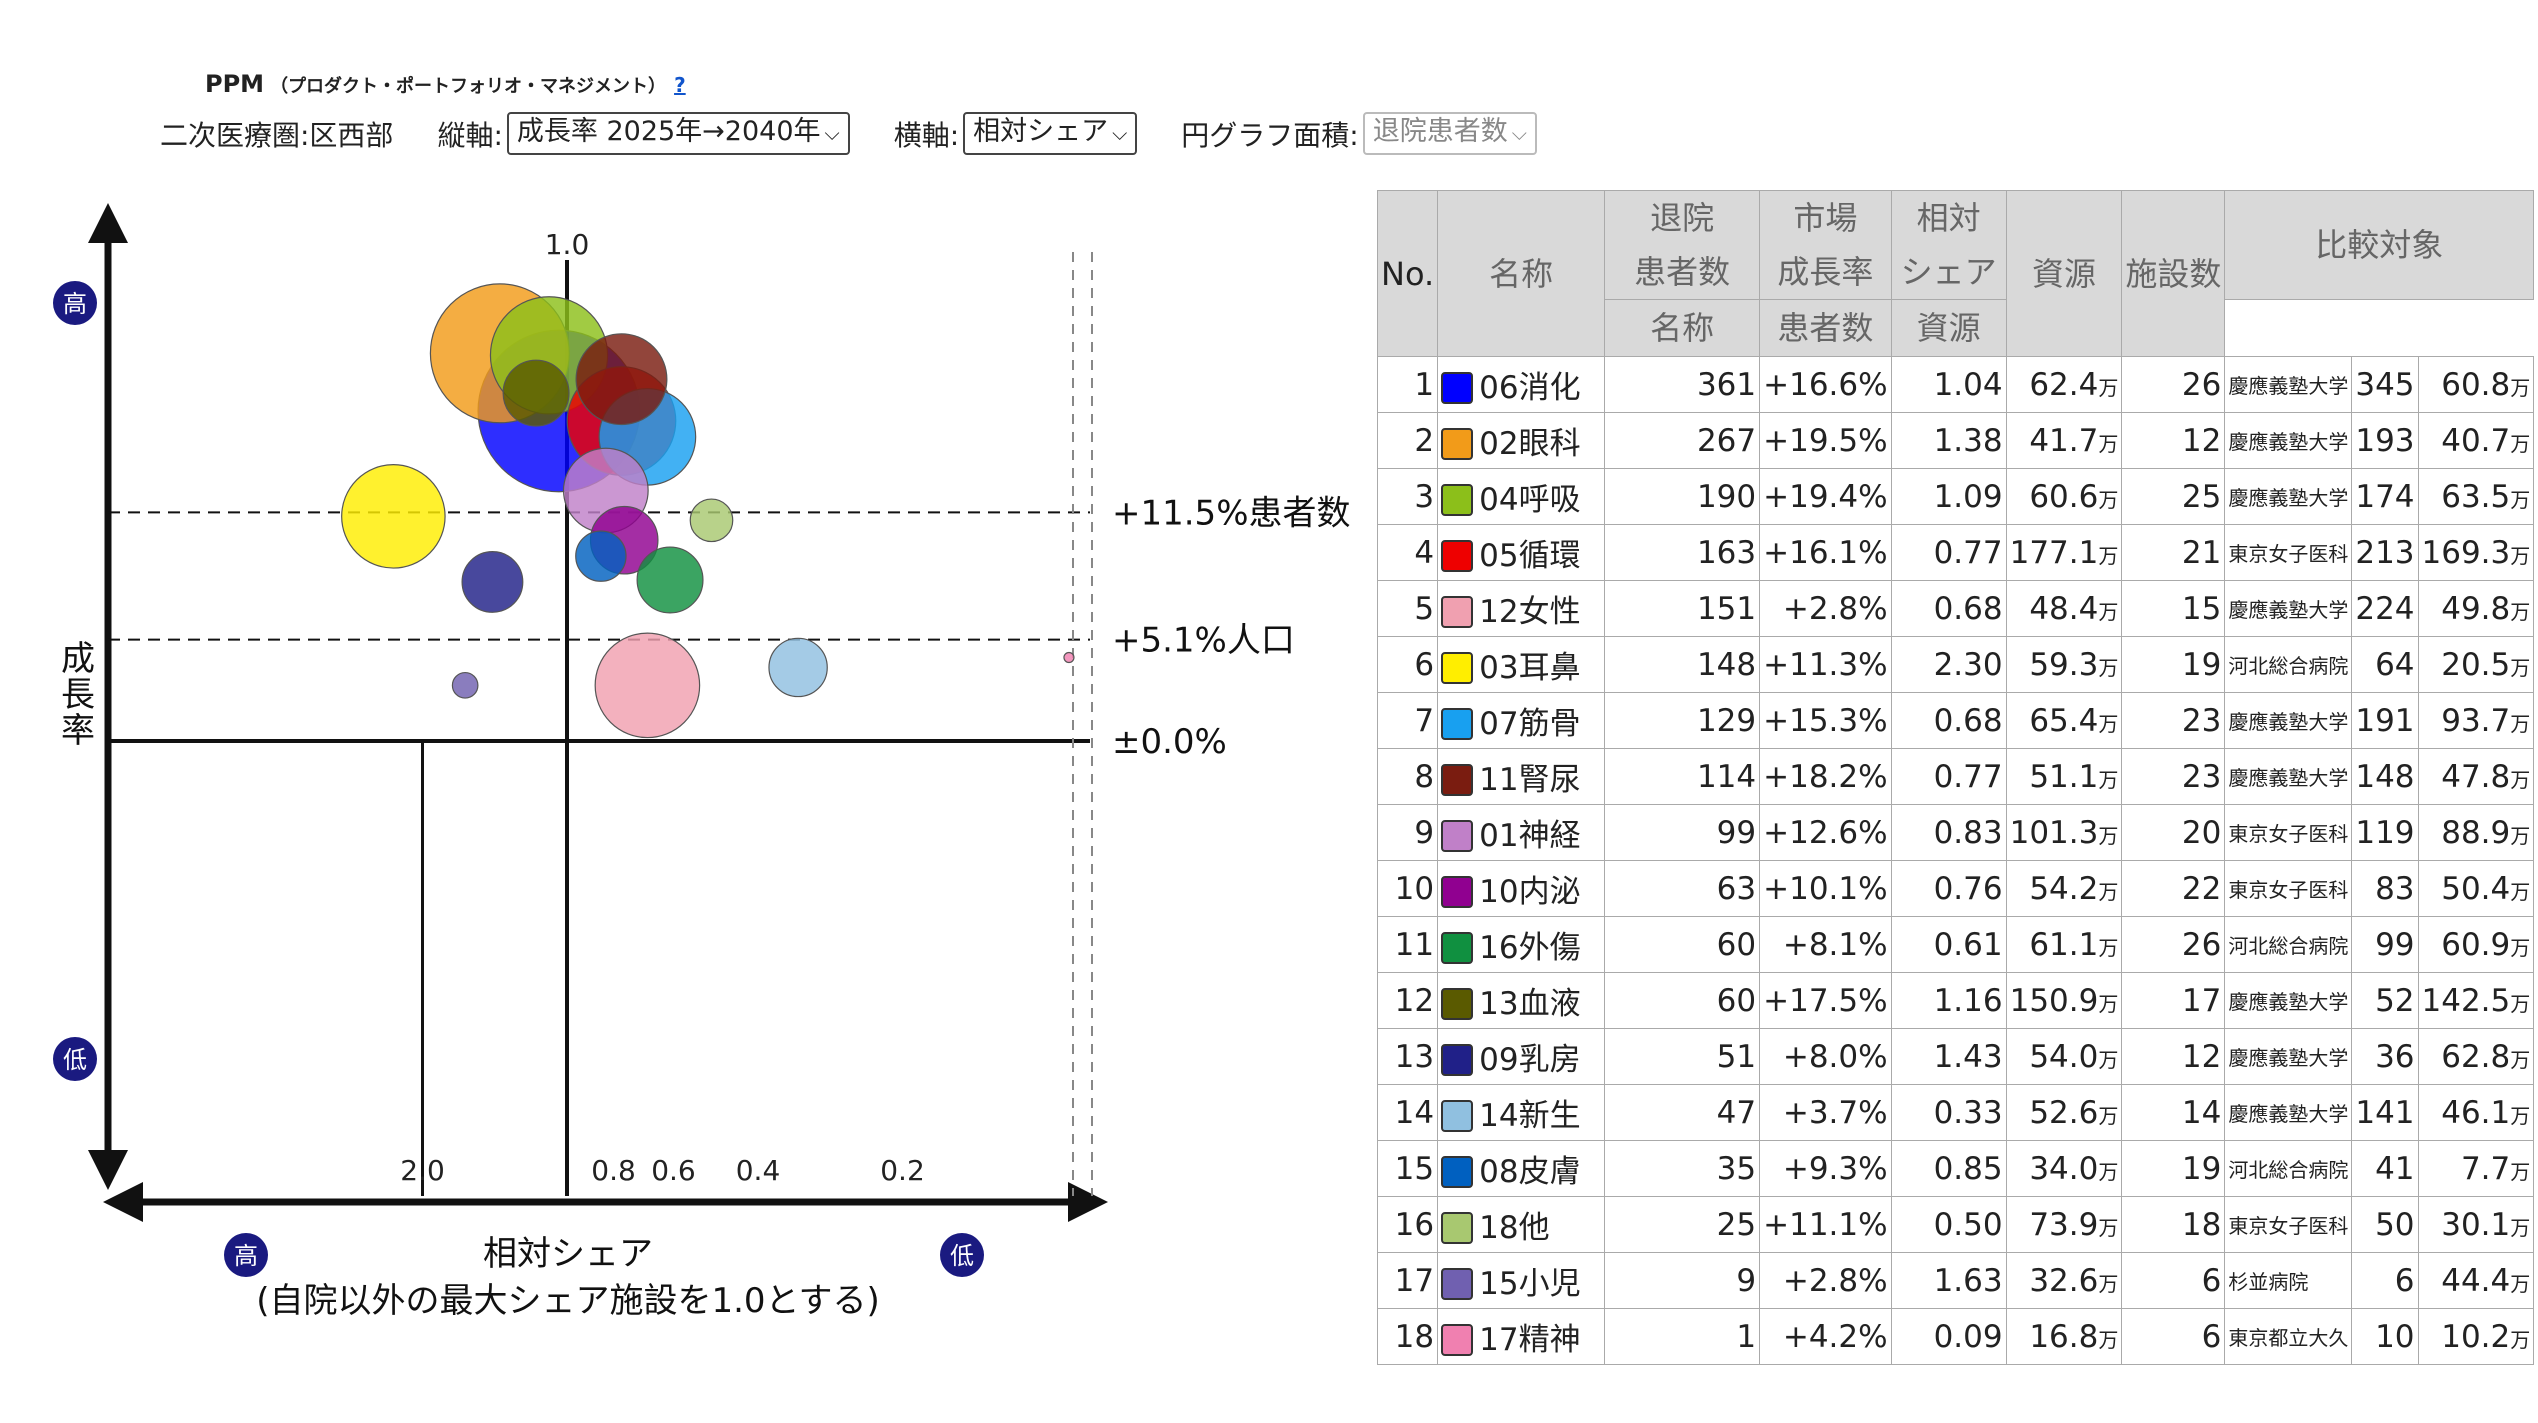 This screenshot has height=1423, width=2538. I want to click on bubble-03耳鼻, so click(393, 516).